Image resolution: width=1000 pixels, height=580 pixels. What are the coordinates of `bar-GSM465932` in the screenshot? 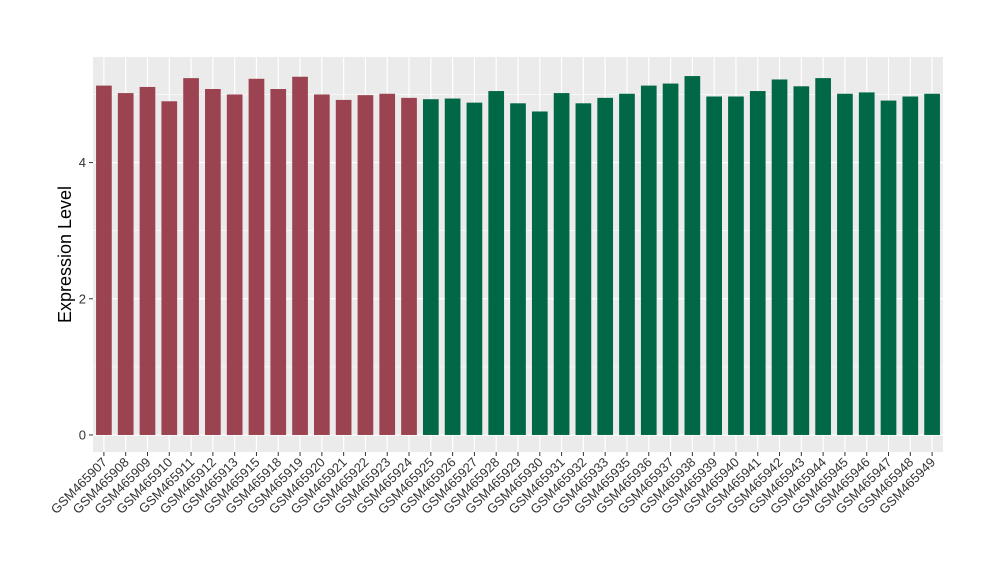 It's located at (583, 269).